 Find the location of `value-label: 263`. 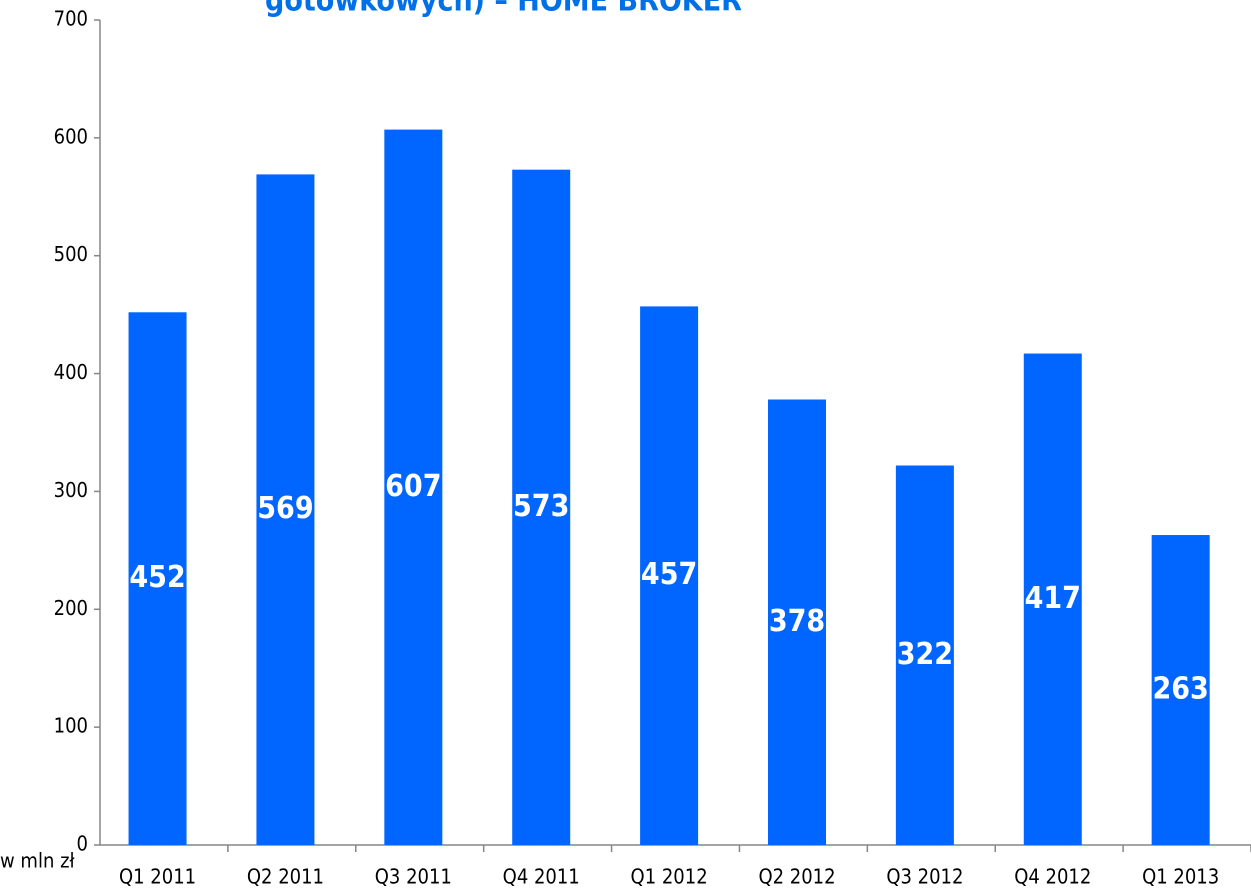

value-label: 263 is located at coordinates (1180, 689).